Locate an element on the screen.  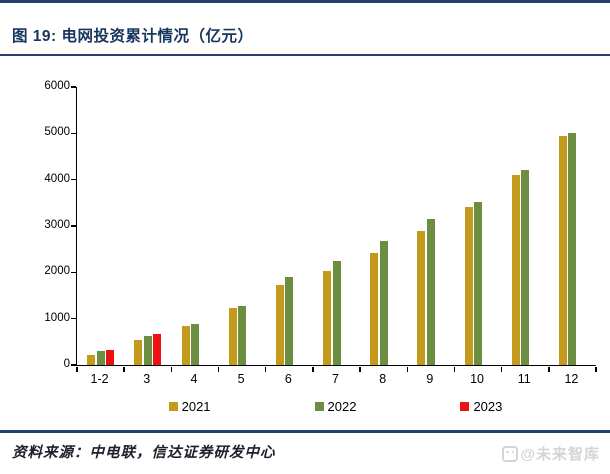
figure-title: 图 19: 电网投资累计情况（亿元） is located at coordinates (133, 36).